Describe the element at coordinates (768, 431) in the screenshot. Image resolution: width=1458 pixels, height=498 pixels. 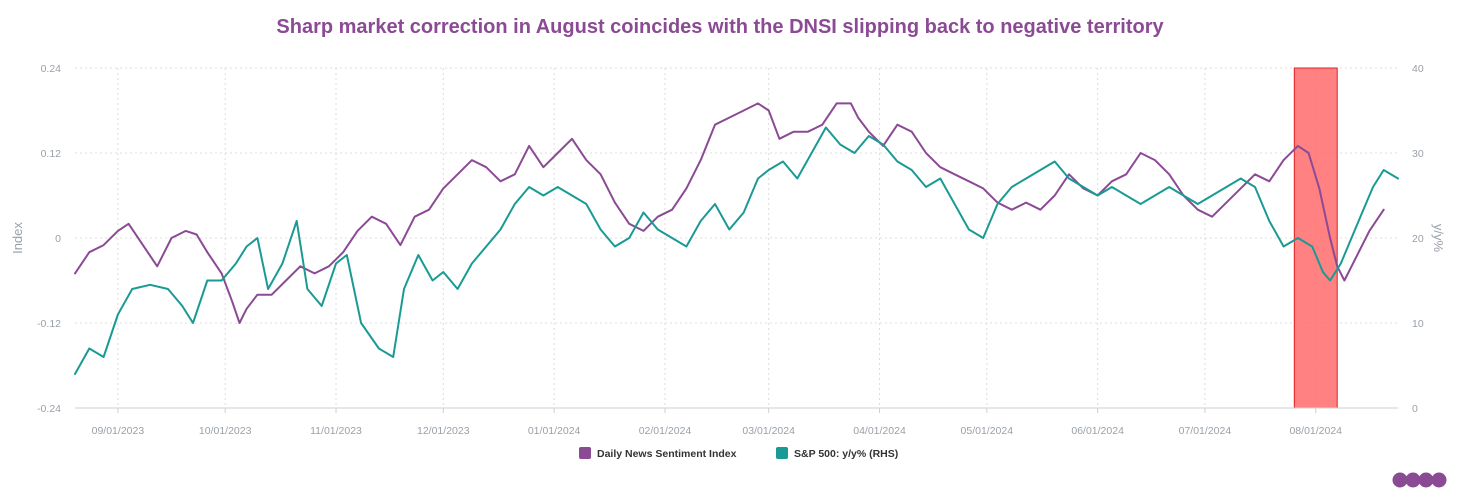
I see `x-tick-label: 03/01/2024` at that location.